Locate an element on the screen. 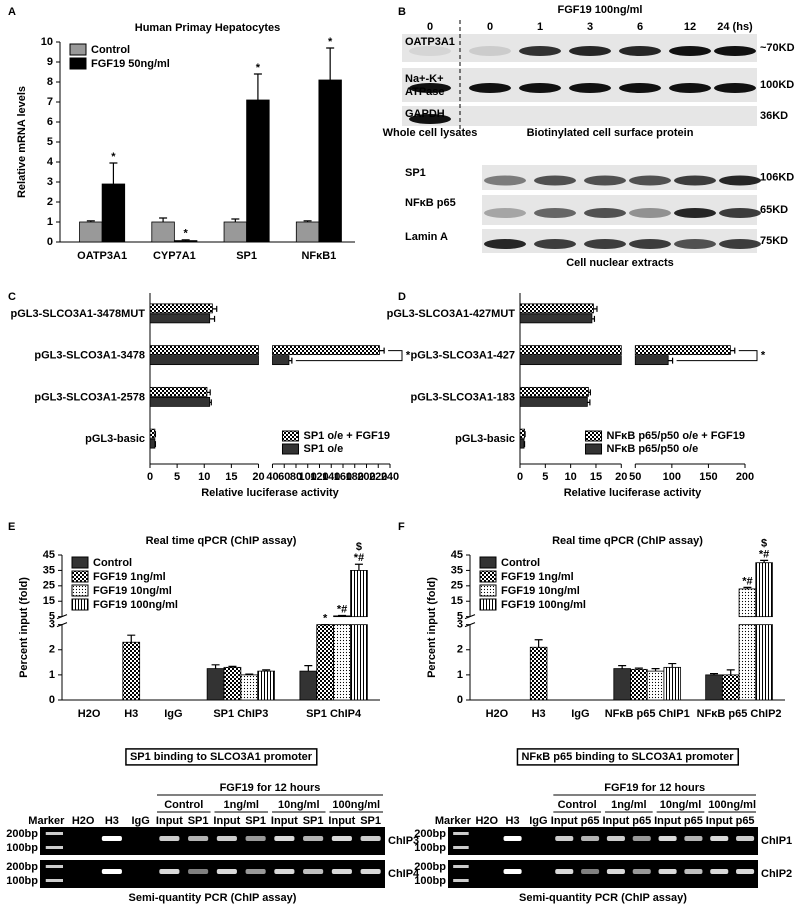  size-label: 106KD is located at coordinates (777, 177).